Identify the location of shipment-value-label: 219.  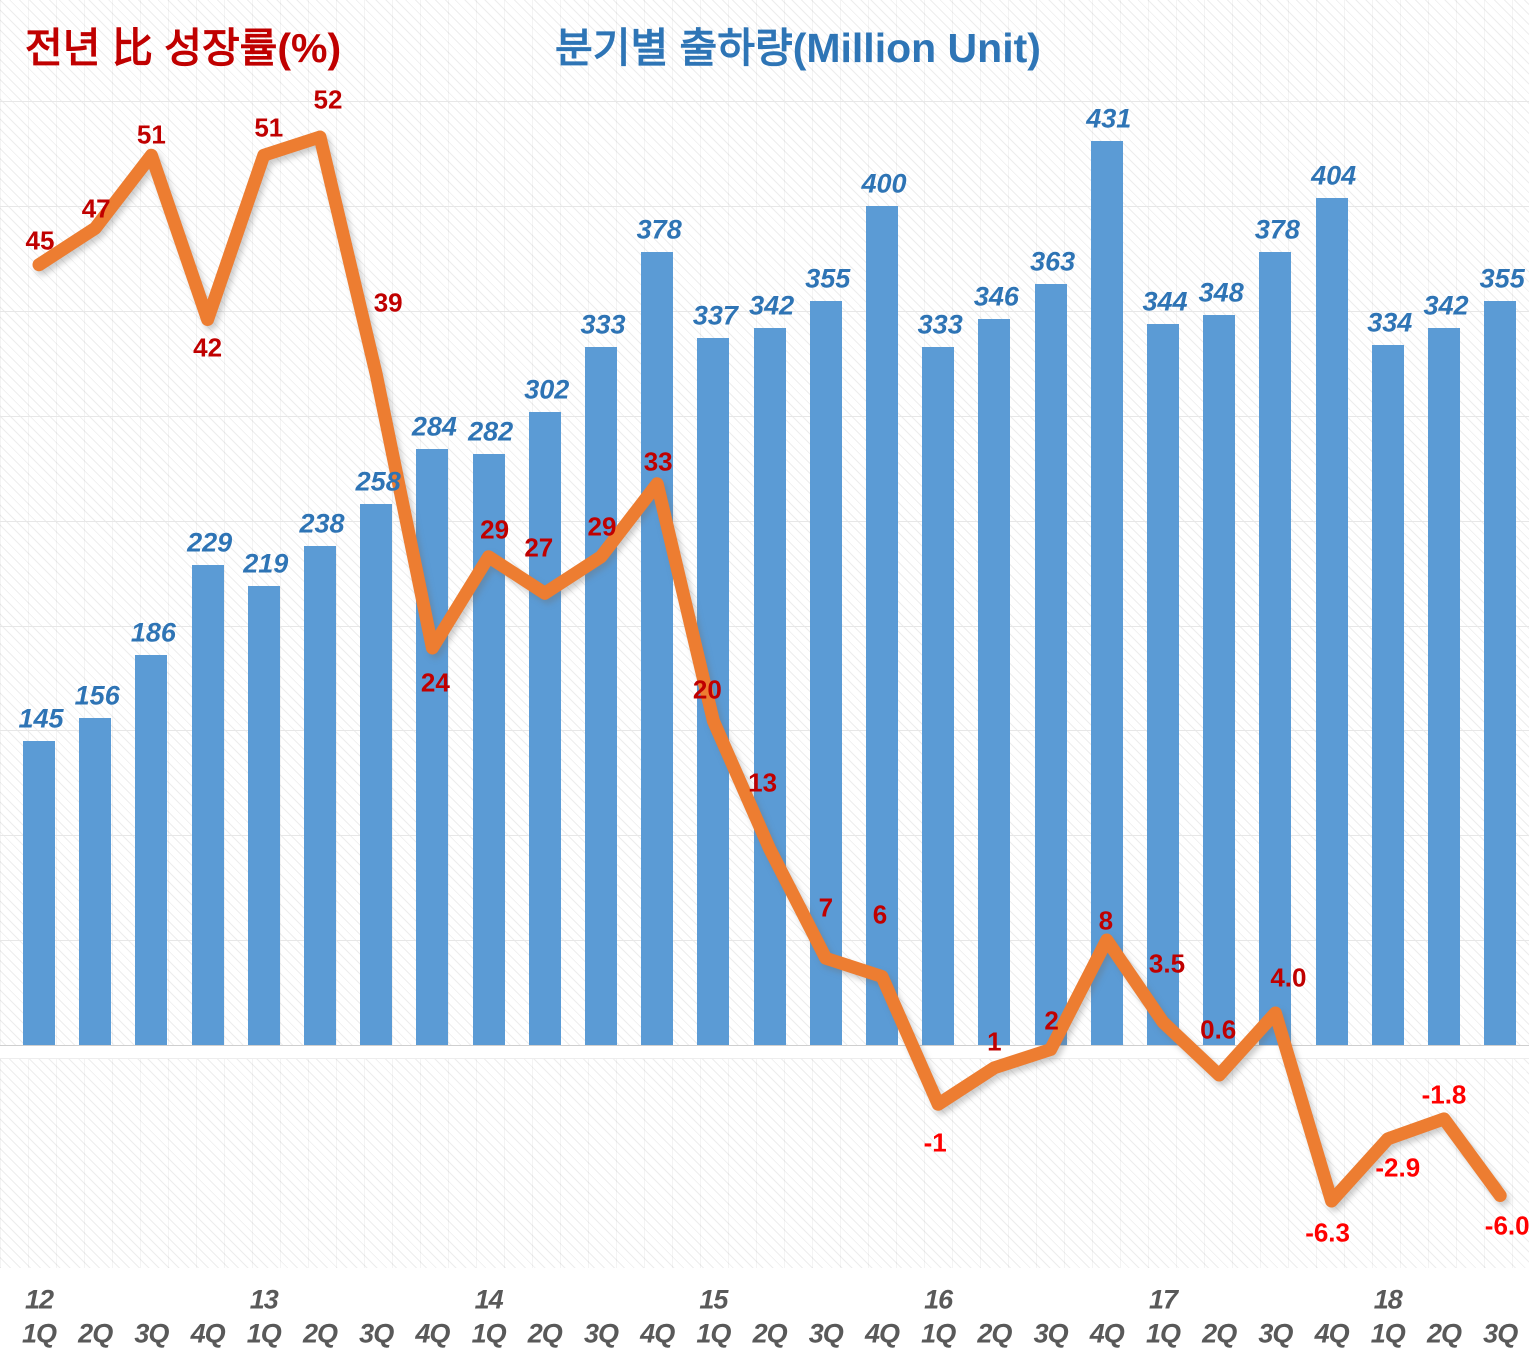
(266, 563).